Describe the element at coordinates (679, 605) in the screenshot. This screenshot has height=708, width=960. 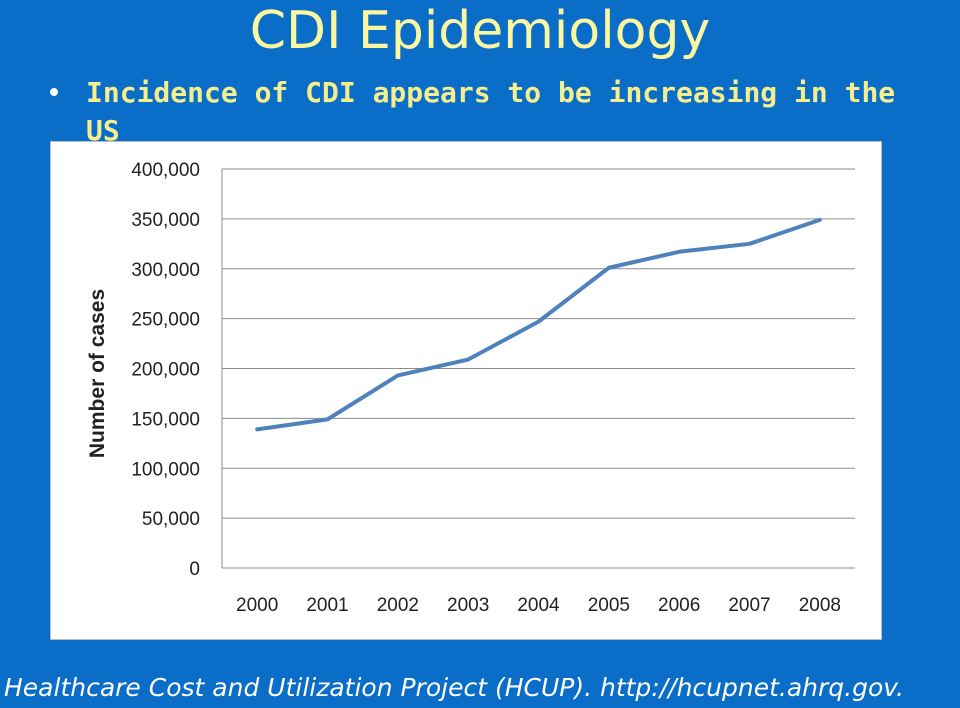
I see `x-tick-label: 2006` at that location.